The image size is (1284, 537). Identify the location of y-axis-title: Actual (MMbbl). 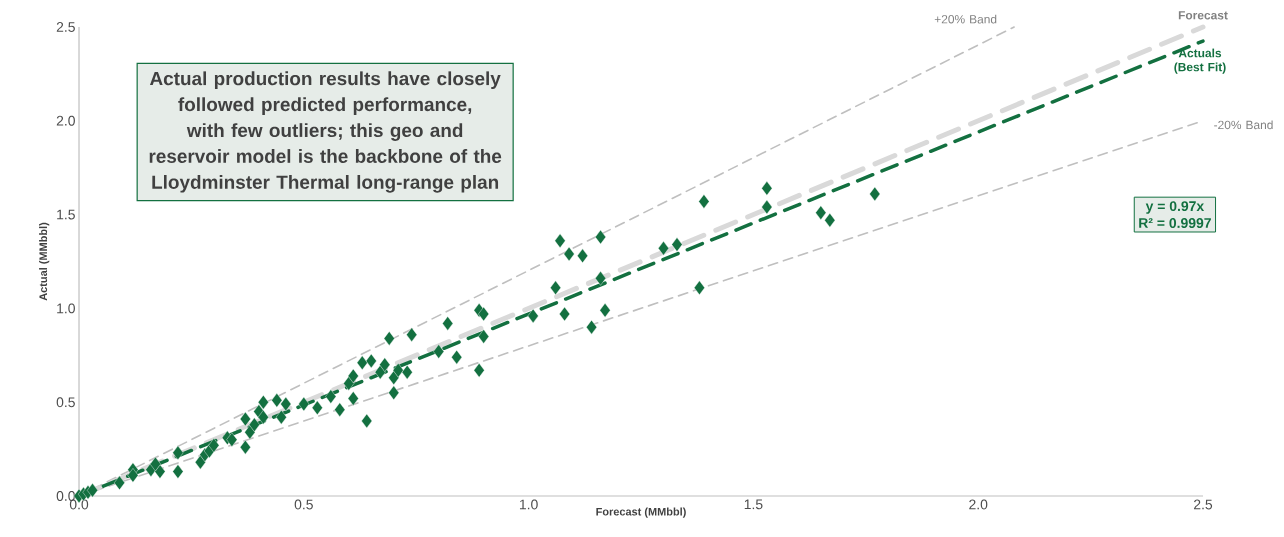
(44, 261).